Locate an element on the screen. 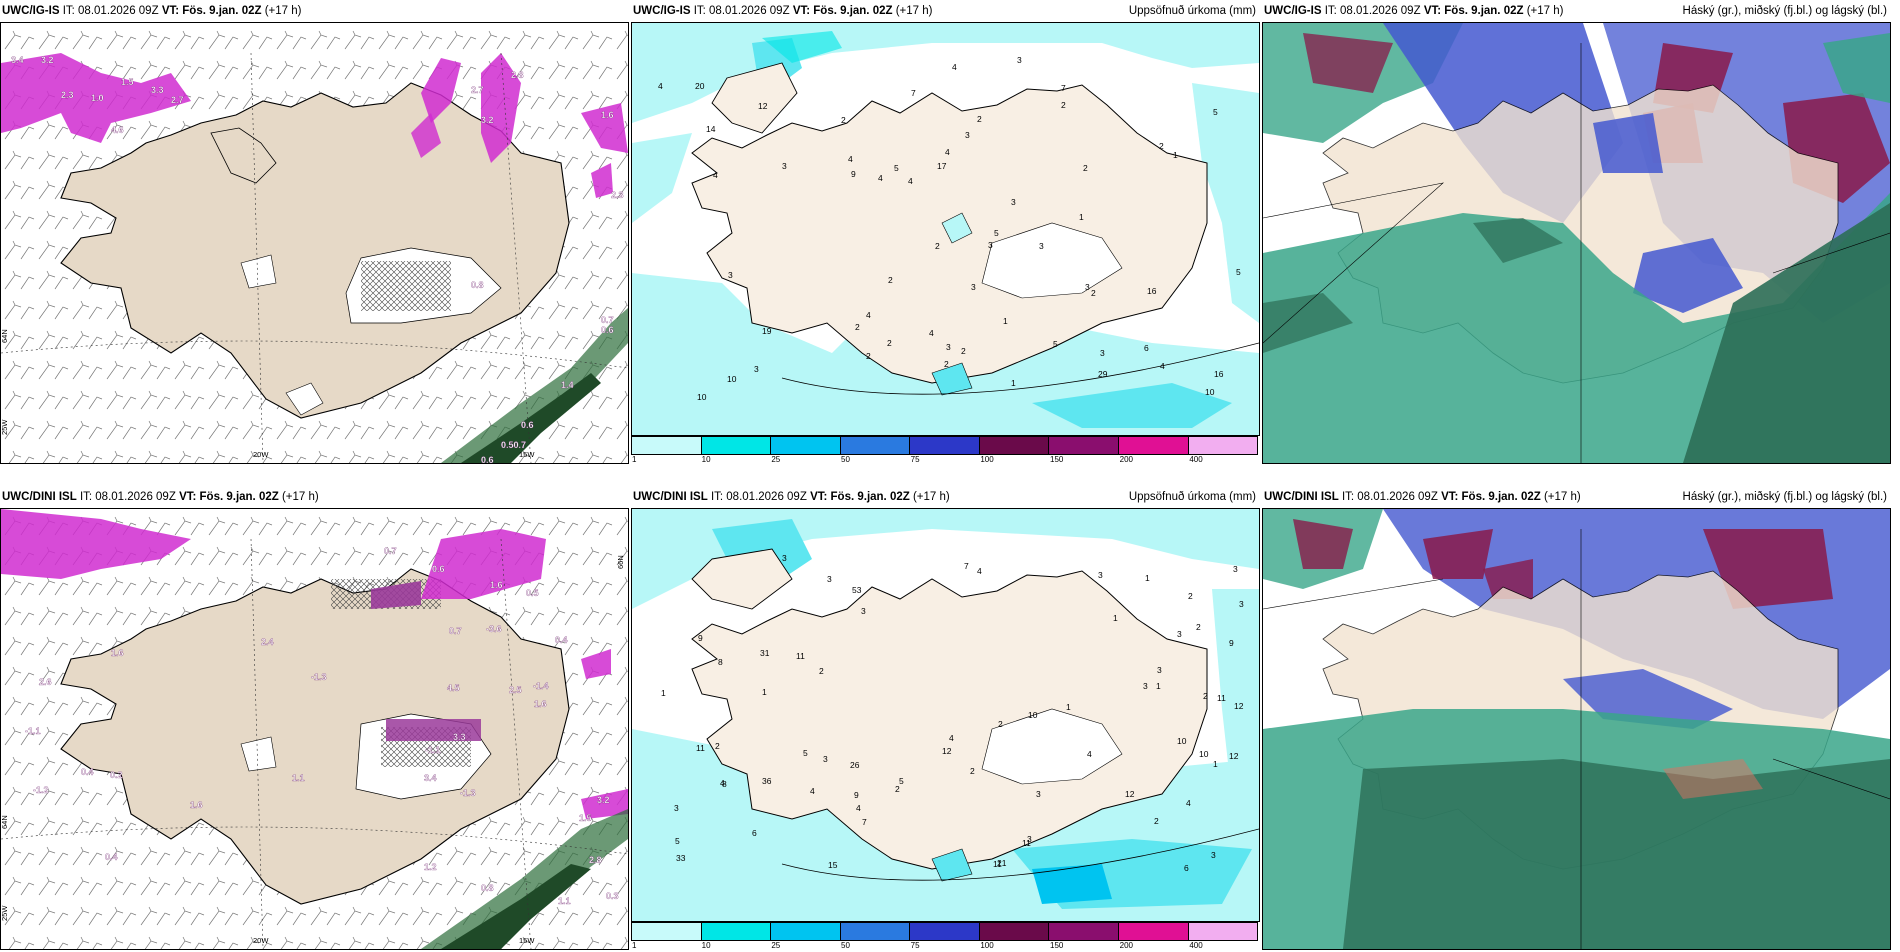 Image resolution: width=1900 pixels, height=952 pixels. value-label: 0.7 is located at coordinates (390, 551).